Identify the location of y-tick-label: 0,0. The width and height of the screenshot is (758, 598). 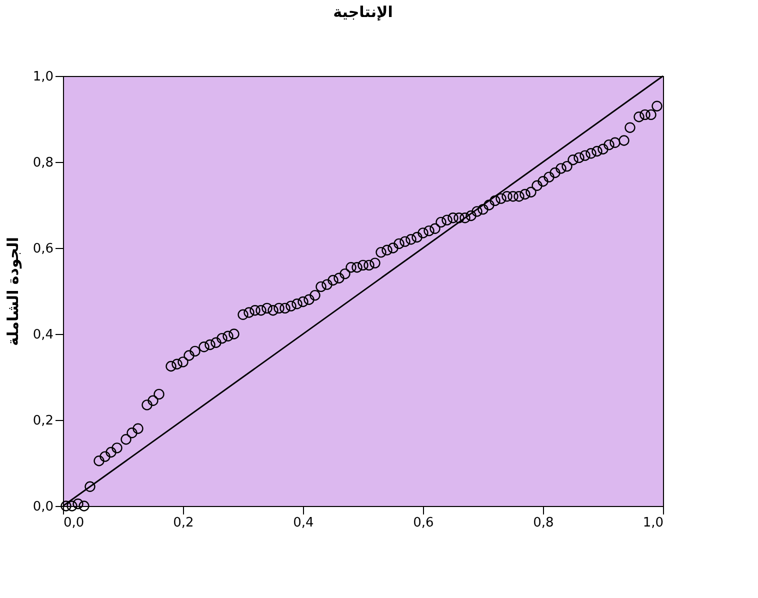
(43, 507).